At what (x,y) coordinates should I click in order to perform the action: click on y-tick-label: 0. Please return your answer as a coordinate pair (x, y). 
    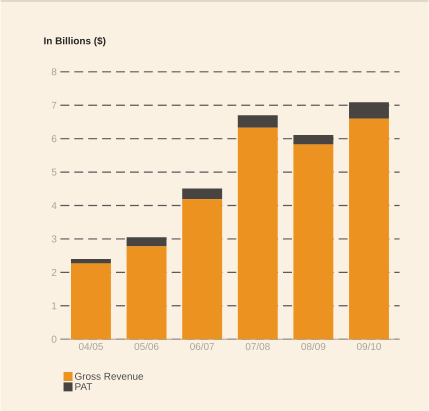
    Looking at the image, I should click on (54, 339).